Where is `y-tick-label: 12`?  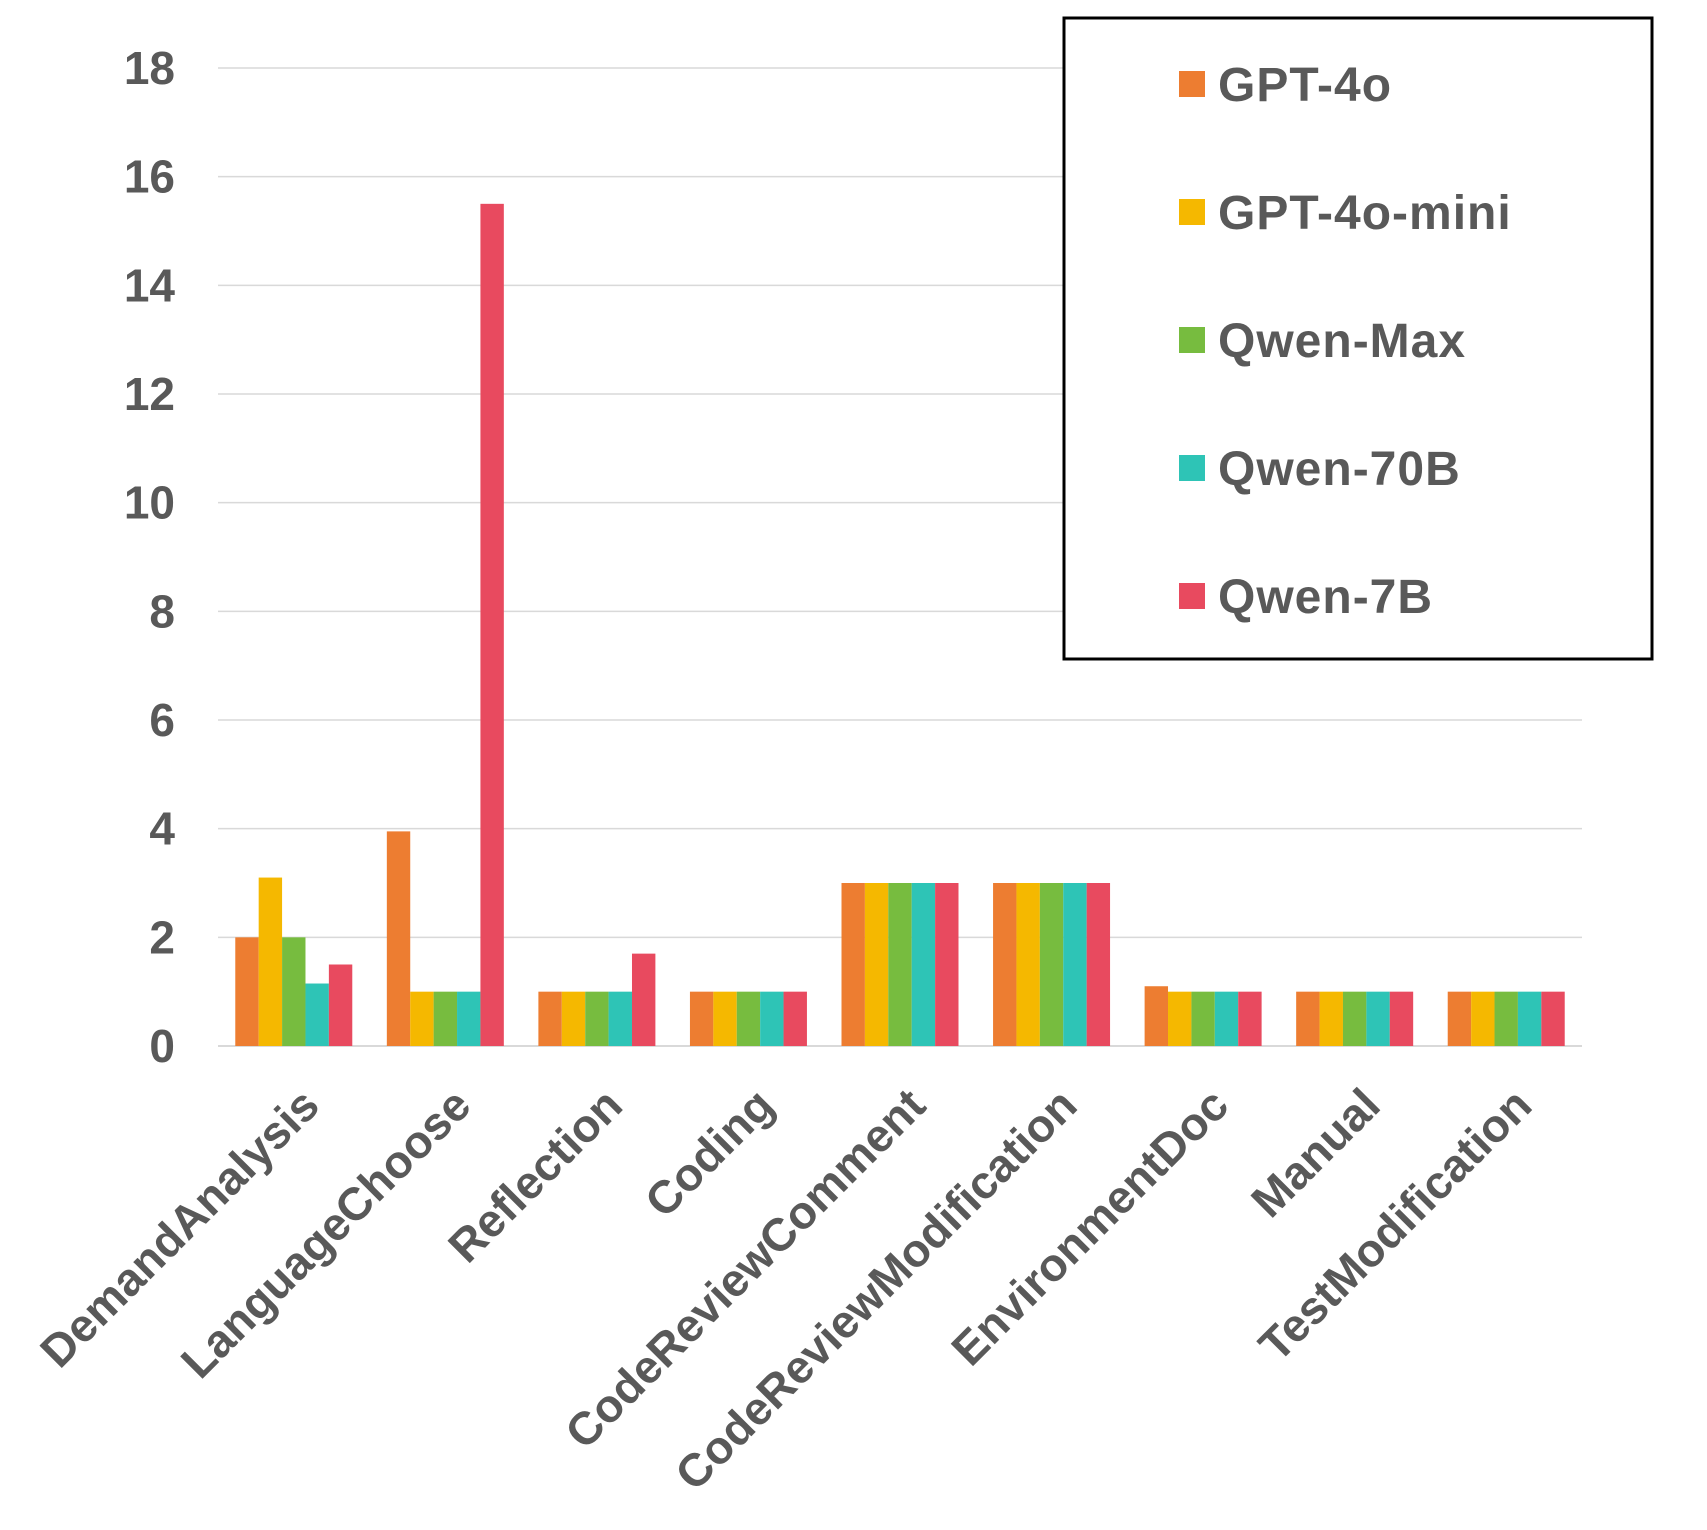
y-tick-label: 12 is located at coordinates (149, 394).